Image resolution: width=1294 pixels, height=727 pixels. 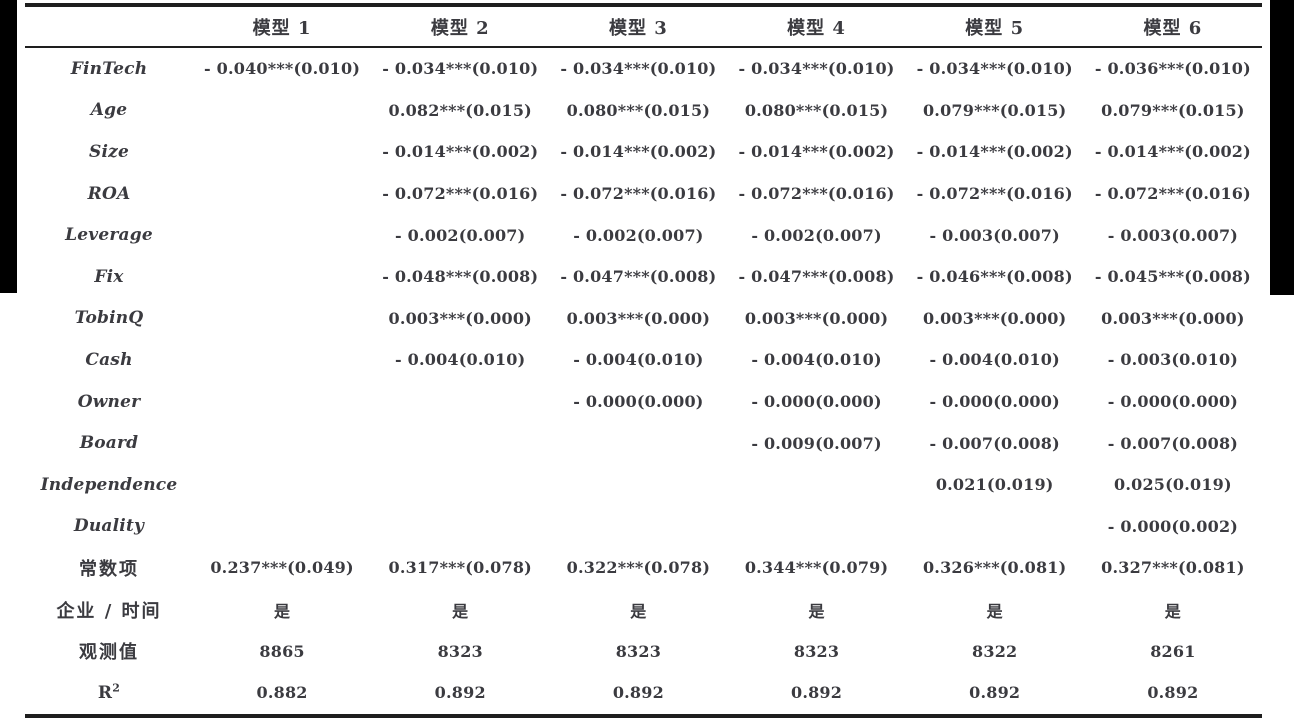 What do you see at coordinates (109, 401) in the screenshot?
I see `row-label: Owner` at bounding box center [109, 401].